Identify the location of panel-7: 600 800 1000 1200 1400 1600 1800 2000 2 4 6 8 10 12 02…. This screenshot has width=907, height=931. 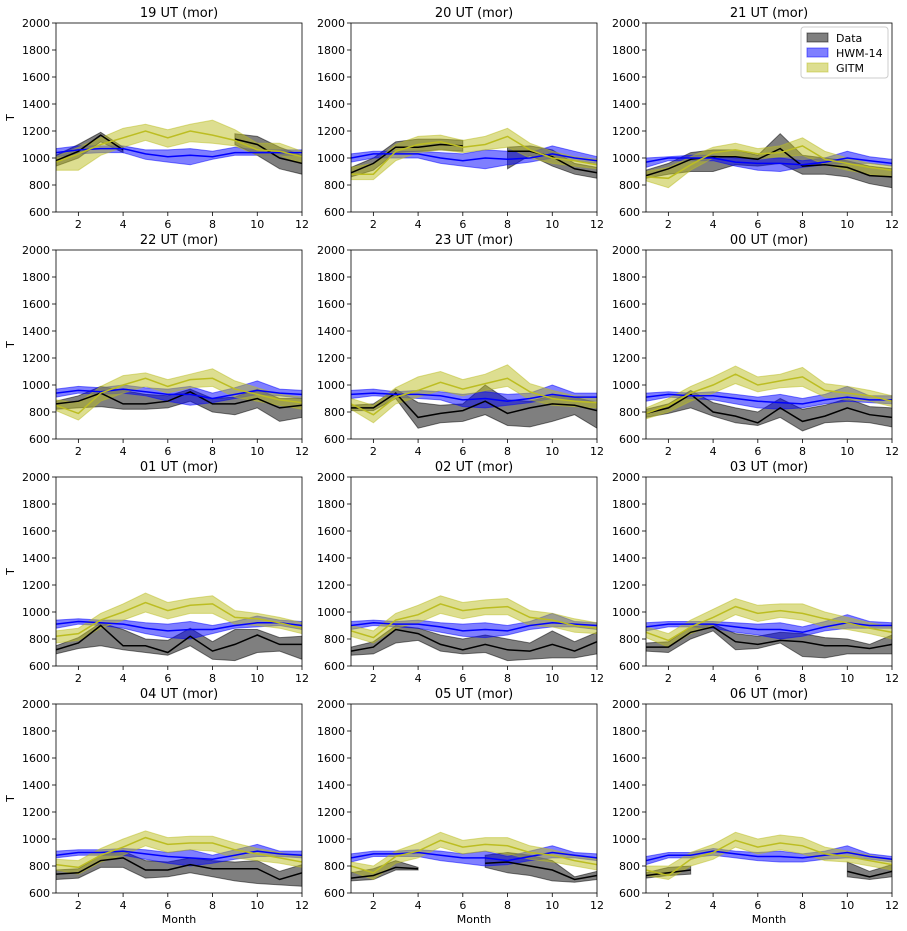
(460, 572).